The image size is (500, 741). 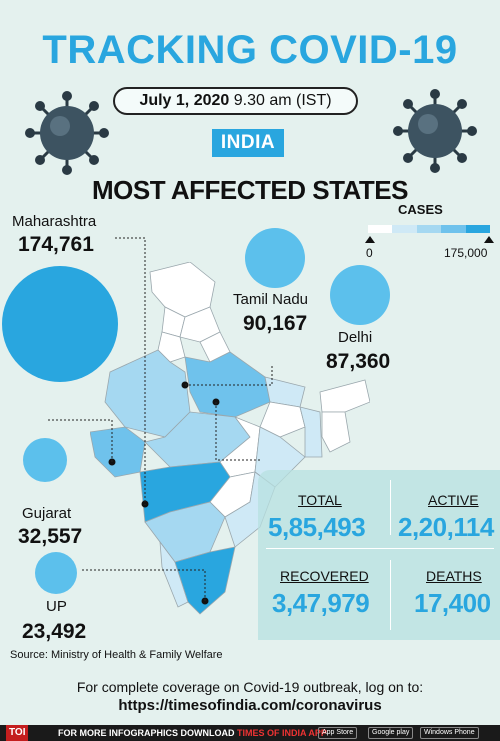 What do you see at coordinates (275, 323) in the screenshot?
I see `state-cases-tamil-nadu: 90,167` at bounding box center [275, 323].